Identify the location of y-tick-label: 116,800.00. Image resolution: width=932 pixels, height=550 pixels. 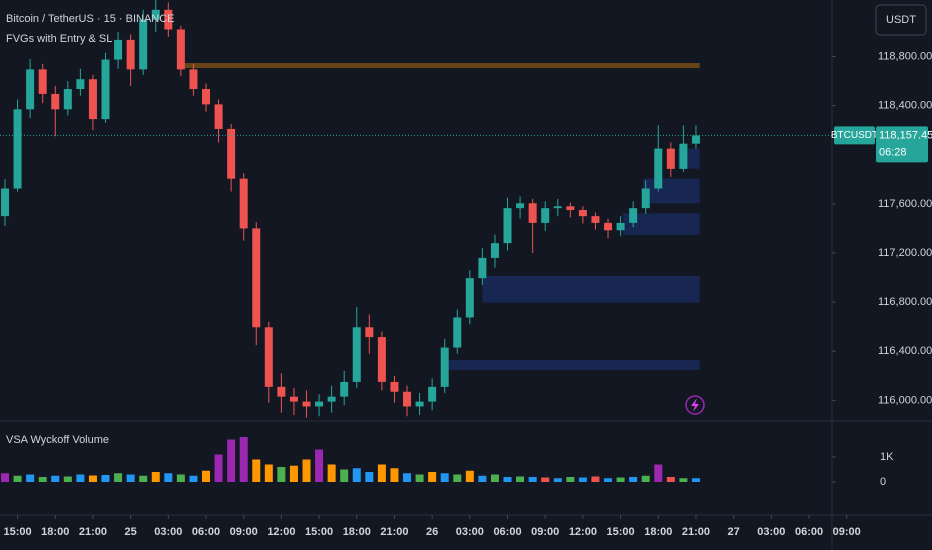
(905, 302).